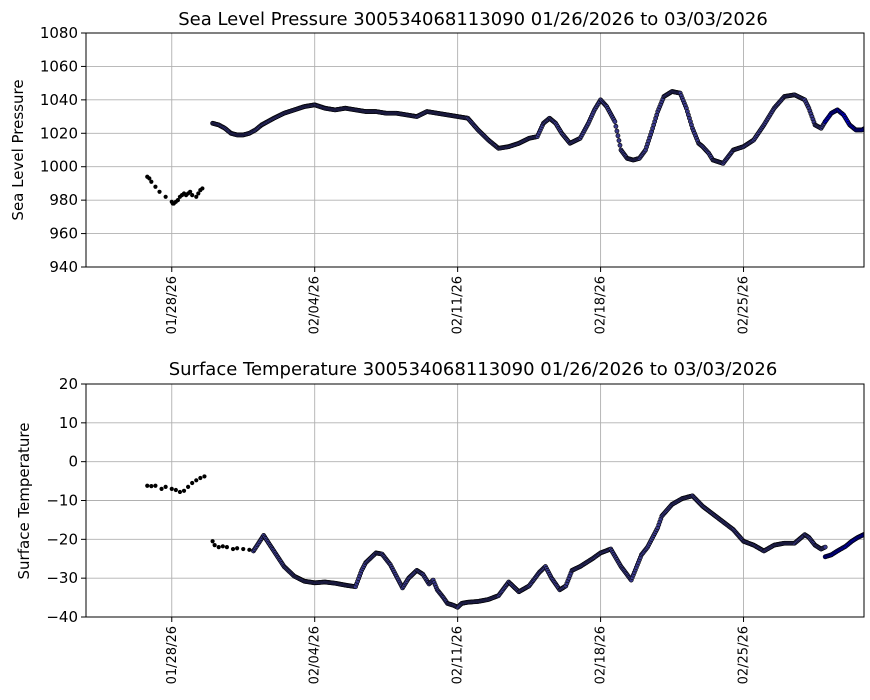 The height and width of the screenshot is (700, 870). I want to click on temperature-chart-xtick-label: 02/04/26, so click(315, 655).